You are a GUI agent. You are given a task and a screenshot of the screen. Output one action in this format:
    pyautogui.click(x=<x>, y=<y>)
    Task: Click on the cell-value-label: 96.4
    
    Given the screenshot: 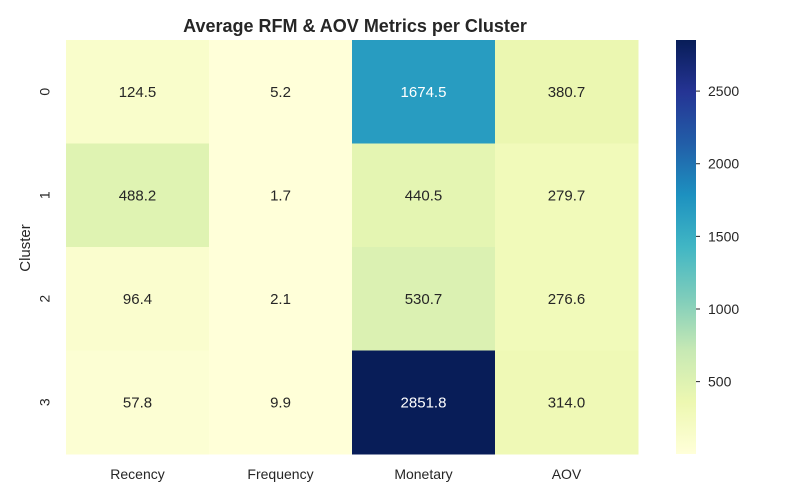 What is the action you would take?
    pyautogui.click(x=137, y=299)
    